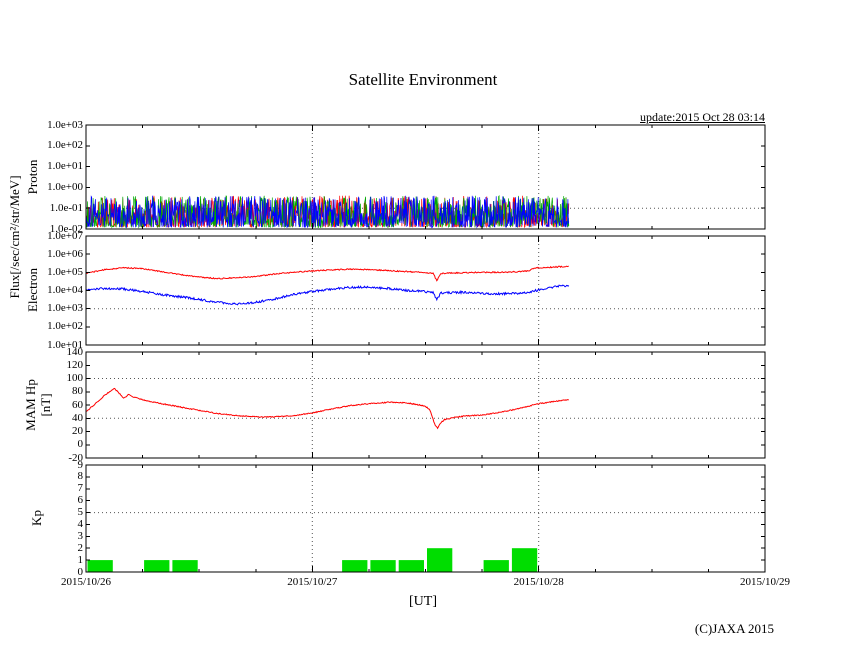 The height and width of the screenshot is (655, 846). Describe the element at coordinates (77, 417) in the screenshot. I see `y-tick-label: 40` at that location.